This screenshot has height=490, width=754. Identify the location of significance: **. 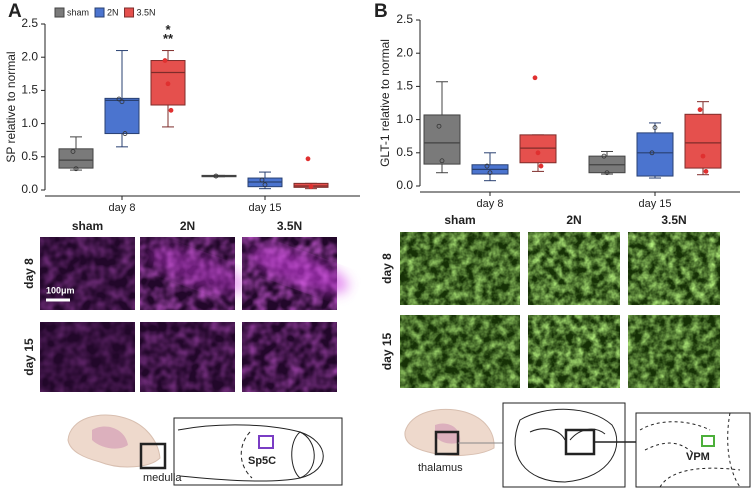
(168, 38).